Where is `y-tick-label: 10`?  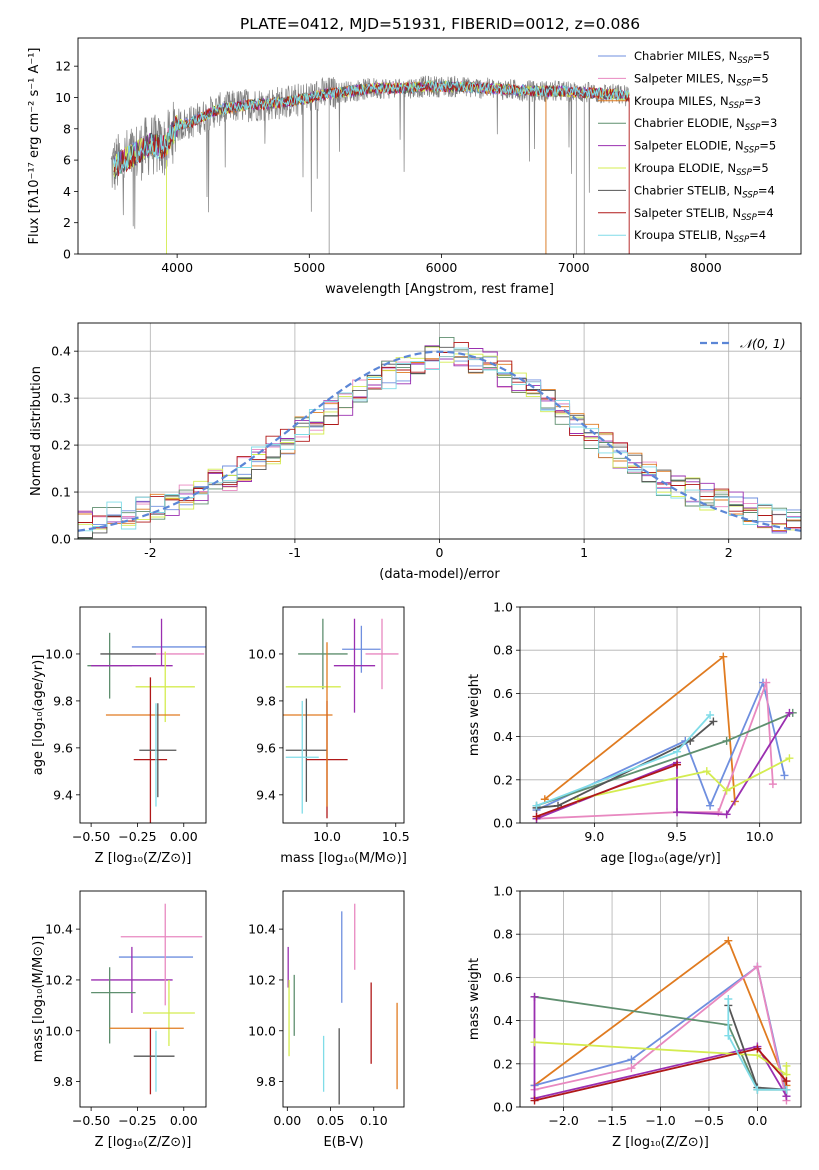
y-tick-label: 10 is located at coordinates (63, 97).